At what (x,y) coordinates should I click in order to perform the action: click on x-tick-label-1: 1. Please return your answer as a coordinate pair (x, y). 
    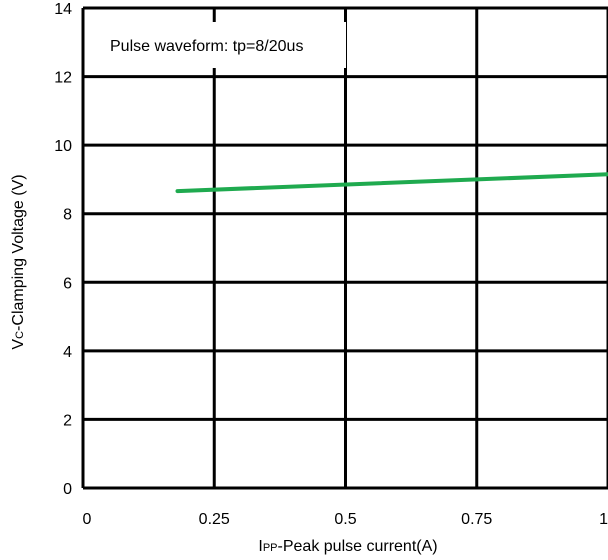
    Looking at the image, I should click on (603, 519).